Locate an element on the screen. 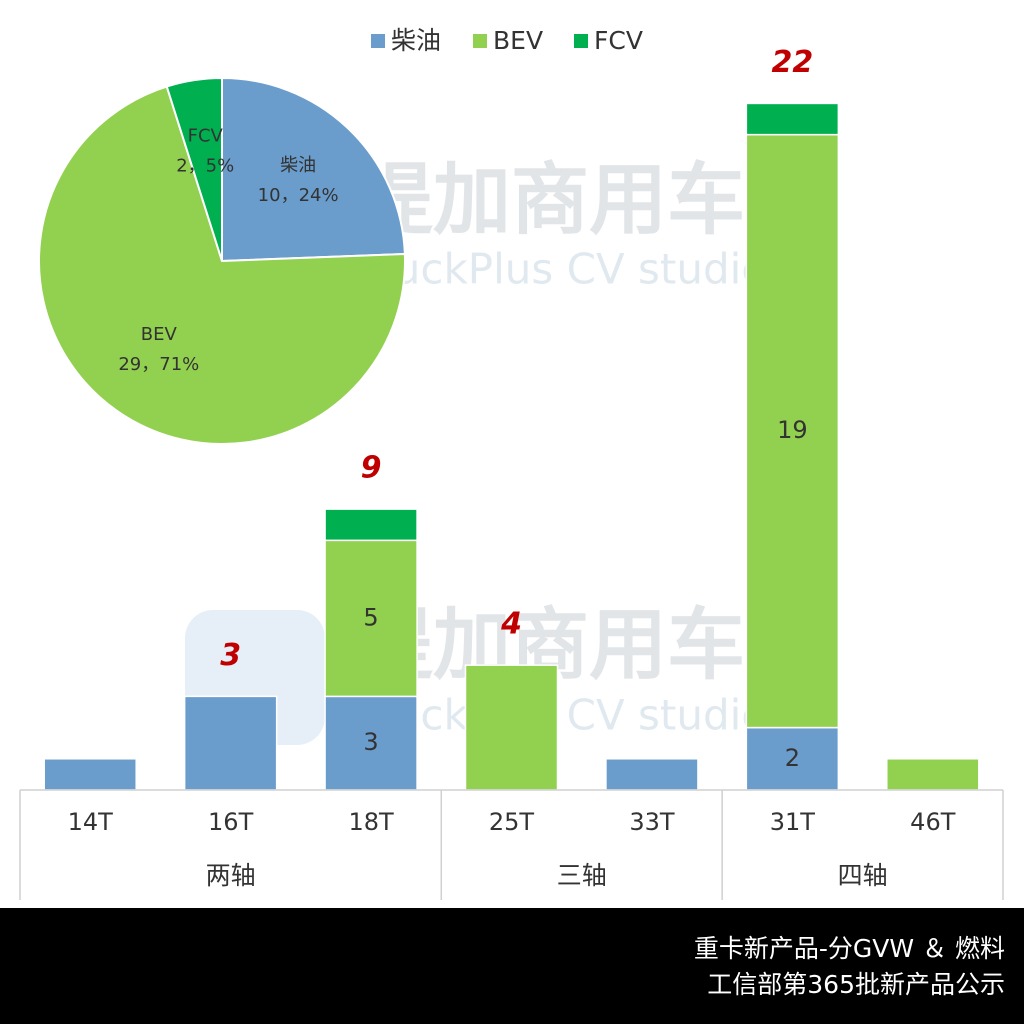 This screenshot has width=1024, height=1024. footer-band is located at coordinates (512, 966).